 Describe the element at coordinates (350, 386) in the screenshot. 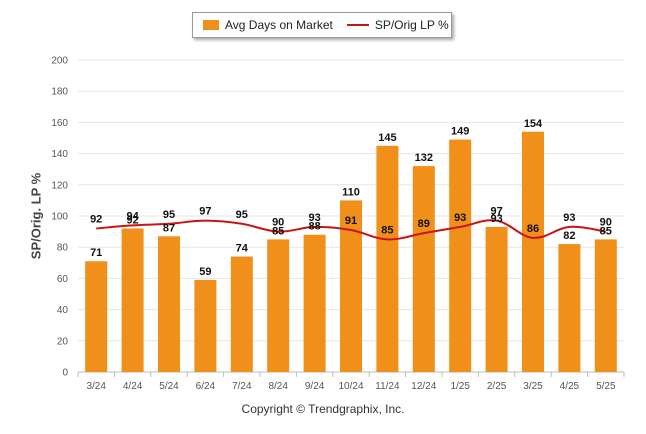

I see `x-tick-label: 10/24` at that location.